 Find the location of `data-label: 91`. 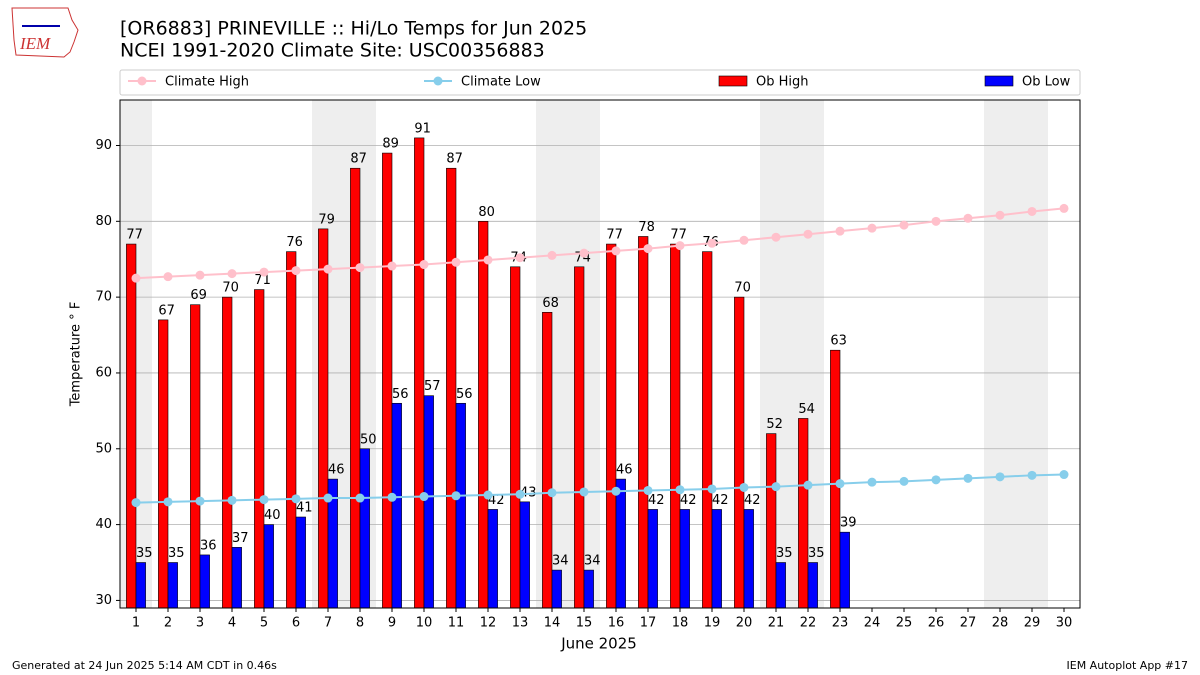

data-label: 91 is located at coordinates (422, 128).